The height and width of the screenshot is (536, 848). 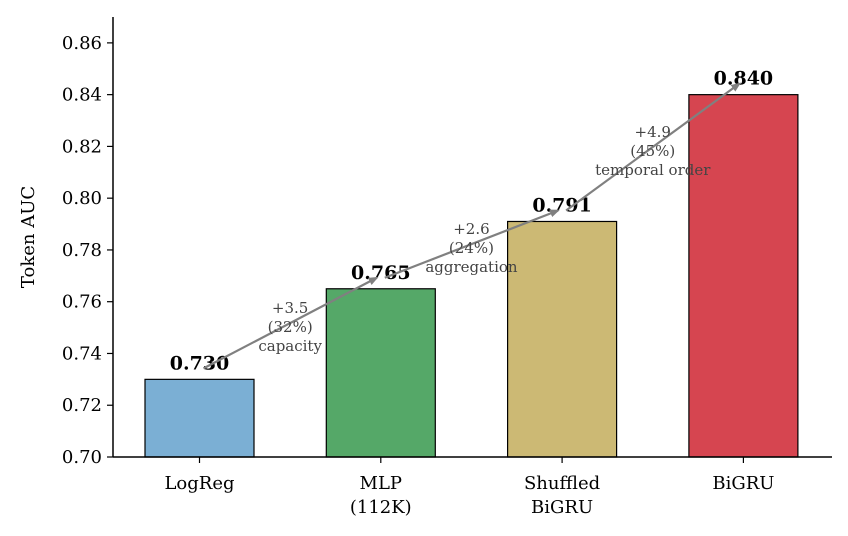 I want to click on y-tick-label: 0.78, so click(x=82, y=250).